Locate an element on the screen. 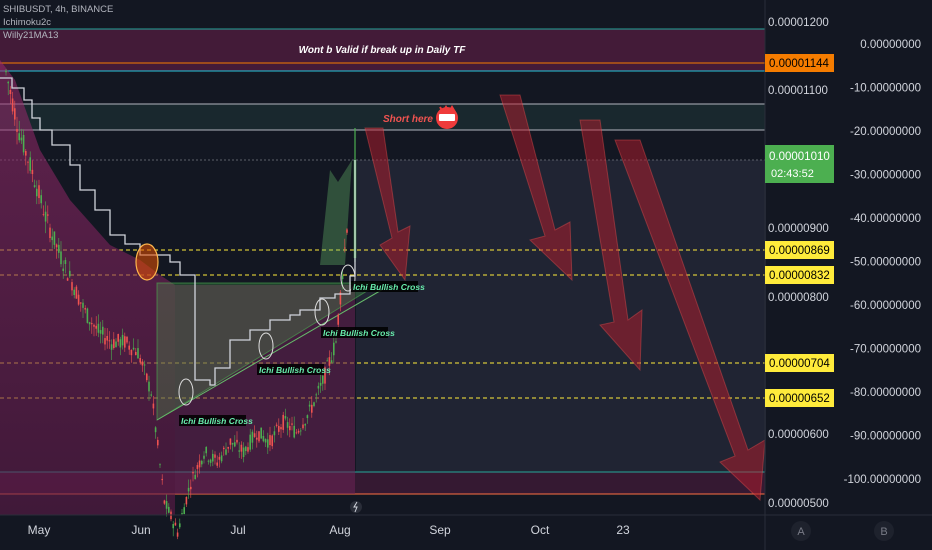 The height and width of the screenshot is (550, 932). legend-symbol: SHIBUSDT, 4h, BINANCE is located at coordinates (58, 9).